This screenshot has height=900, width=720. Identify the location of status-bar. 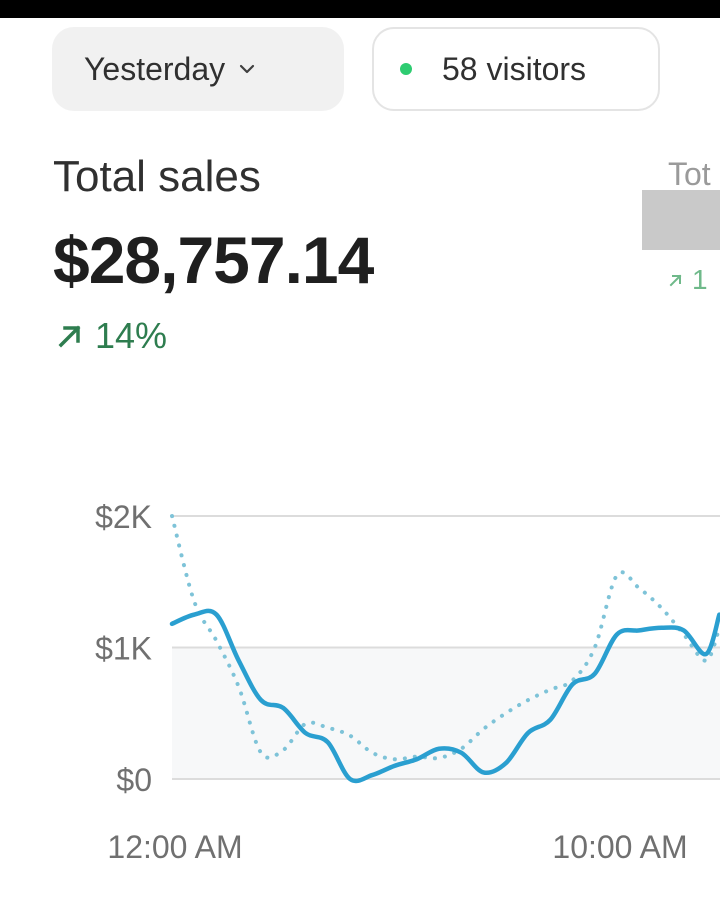
(360, 9).